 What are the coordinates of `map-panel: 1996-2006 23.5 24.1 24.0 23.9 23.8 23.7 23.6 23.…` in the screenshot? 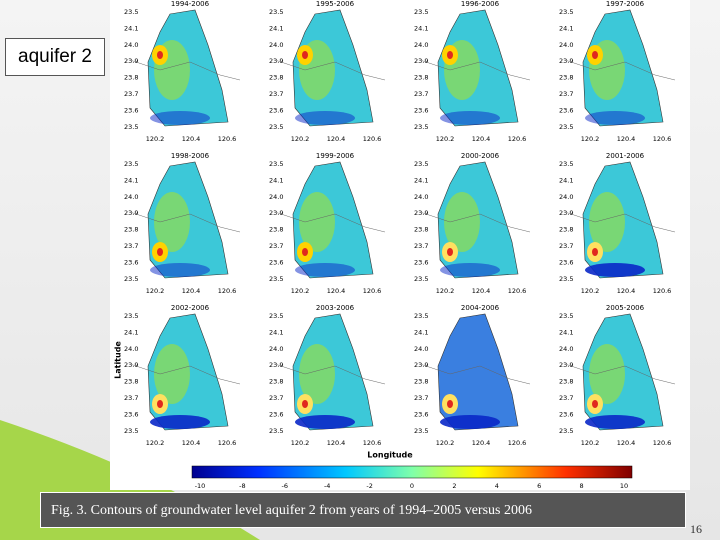 It's located at (472, 71).